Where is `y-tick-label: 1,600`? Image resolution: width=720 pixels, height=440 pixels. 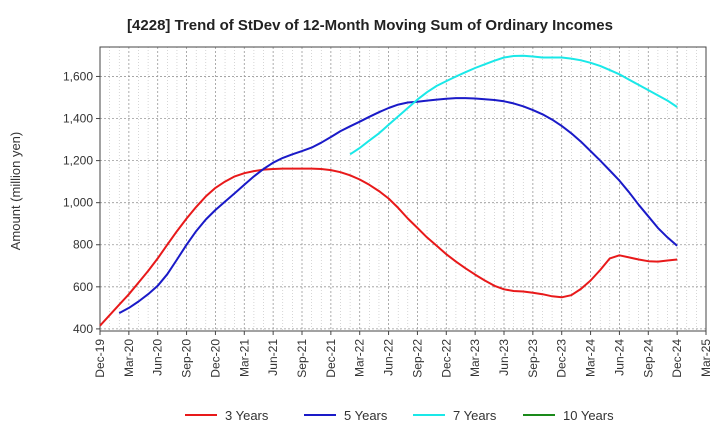
y-tick-label: 1,600 is located at coordinates (78, 76).